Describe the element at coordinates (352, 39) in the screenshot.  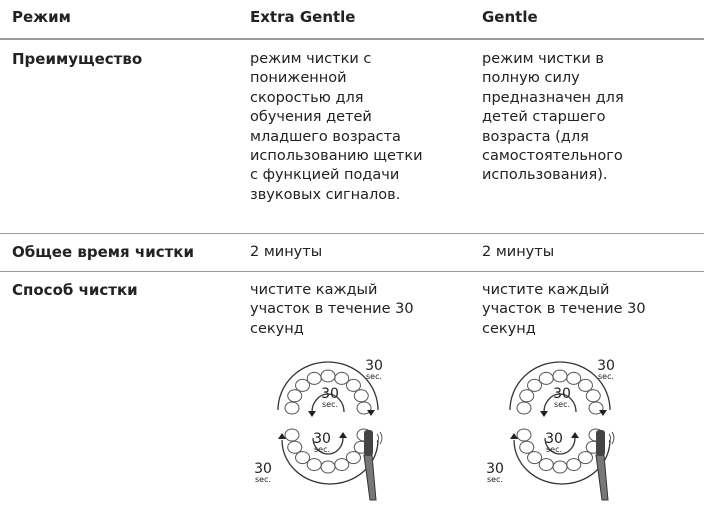
I see `header-rule` at that location.